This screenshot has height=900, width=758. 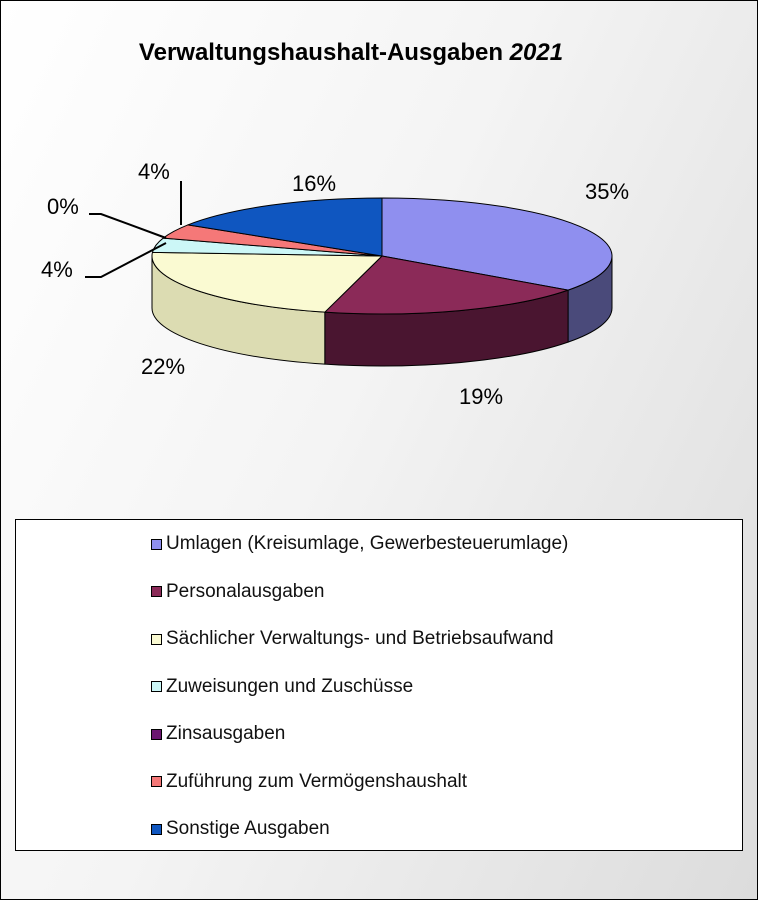 I want to click on legend-item-4: Zinsausgaben, so click(x=218, y=734).